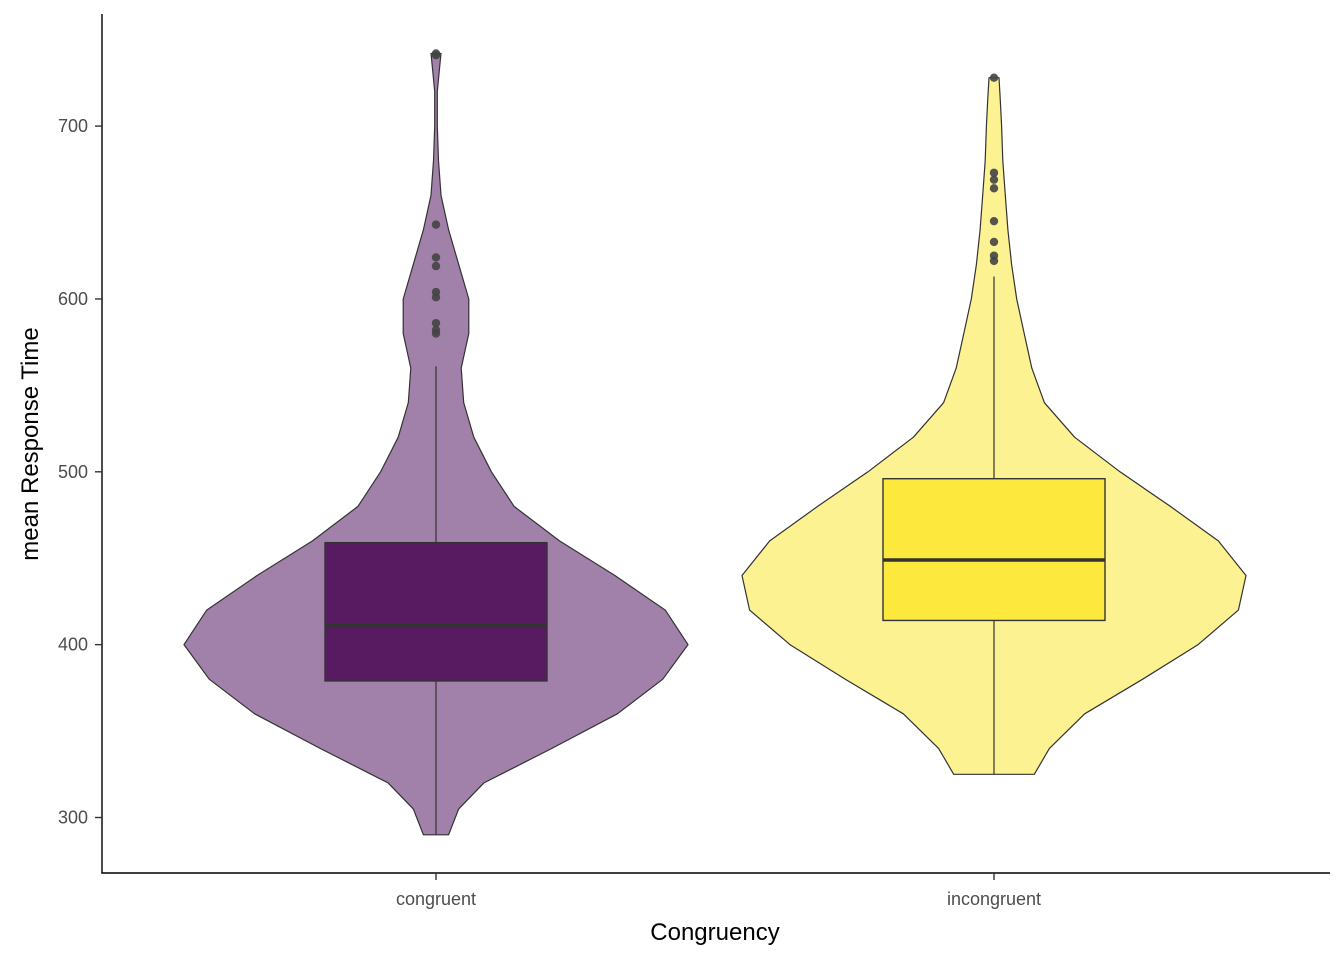 This screenshot has width=1344, height=960. Describe the element at coordinates (73, 126) in the screenshot. I see `y-tick-label: 700` at that location.